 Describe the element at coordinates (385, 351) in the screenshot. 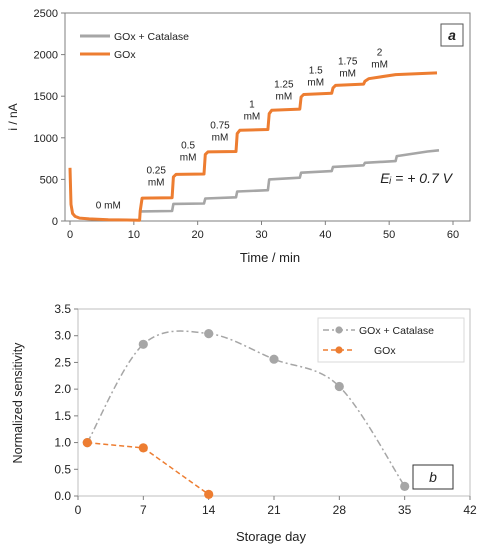

I see `legend-label-b-1: GOx` at that location.